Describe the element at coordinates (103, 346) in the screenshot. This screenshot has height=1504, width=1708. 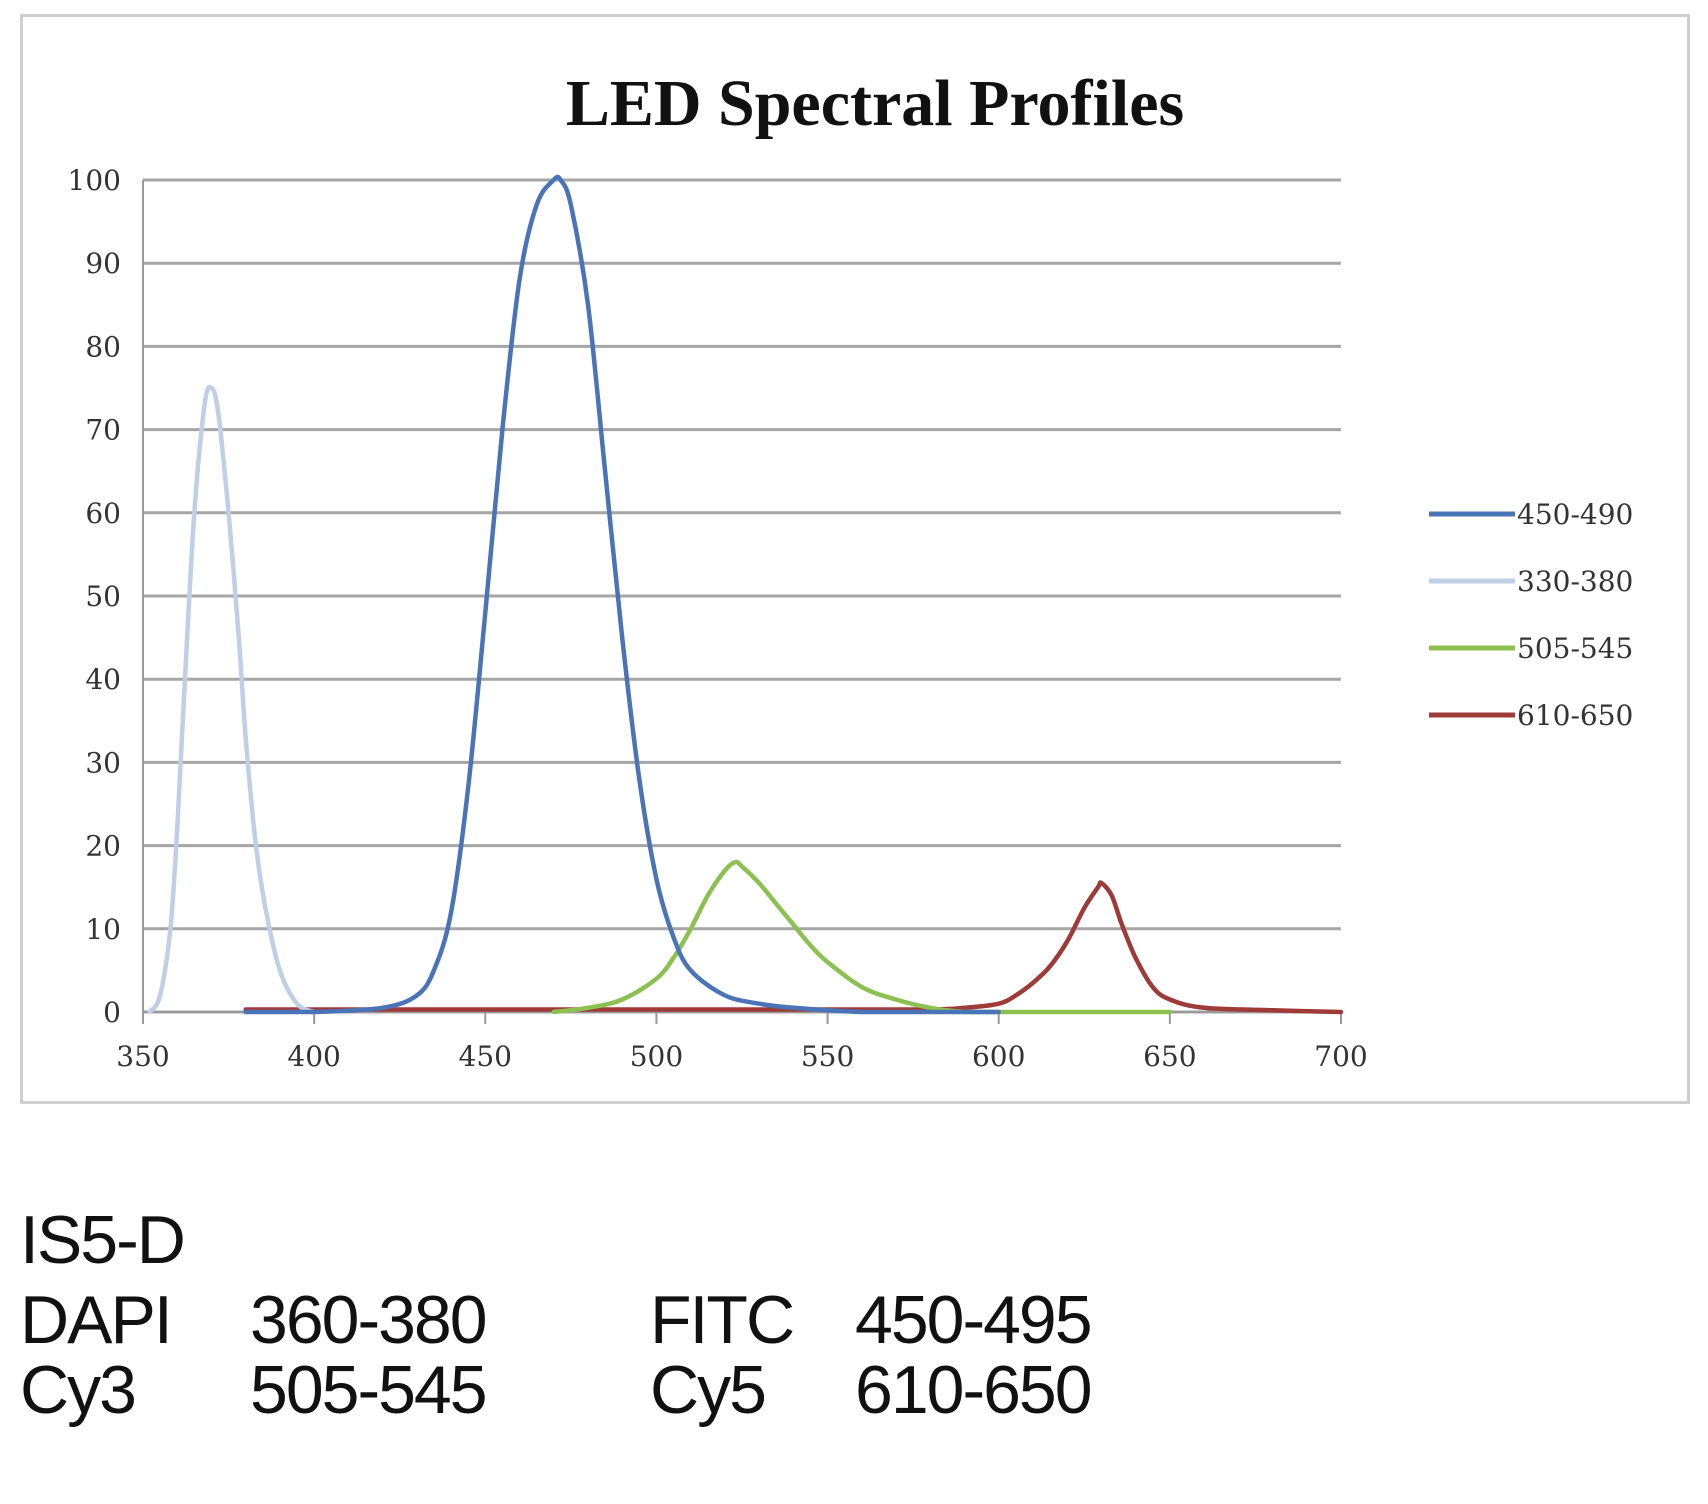
I see `y-tick-label: 80` at that location.